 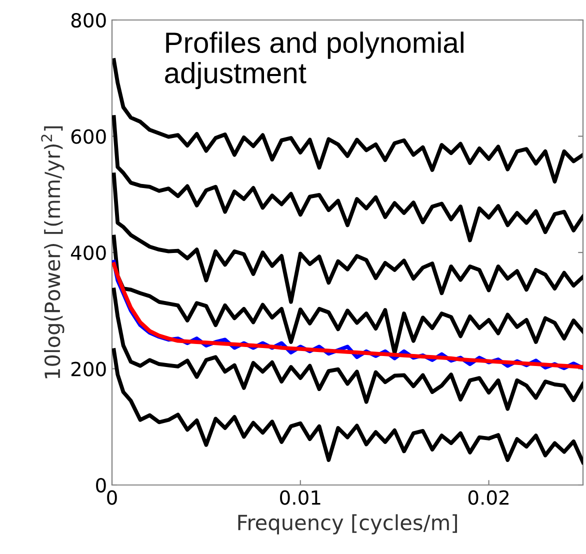 I want to click on y-tick-label: 600, so click(x=88, y=136).